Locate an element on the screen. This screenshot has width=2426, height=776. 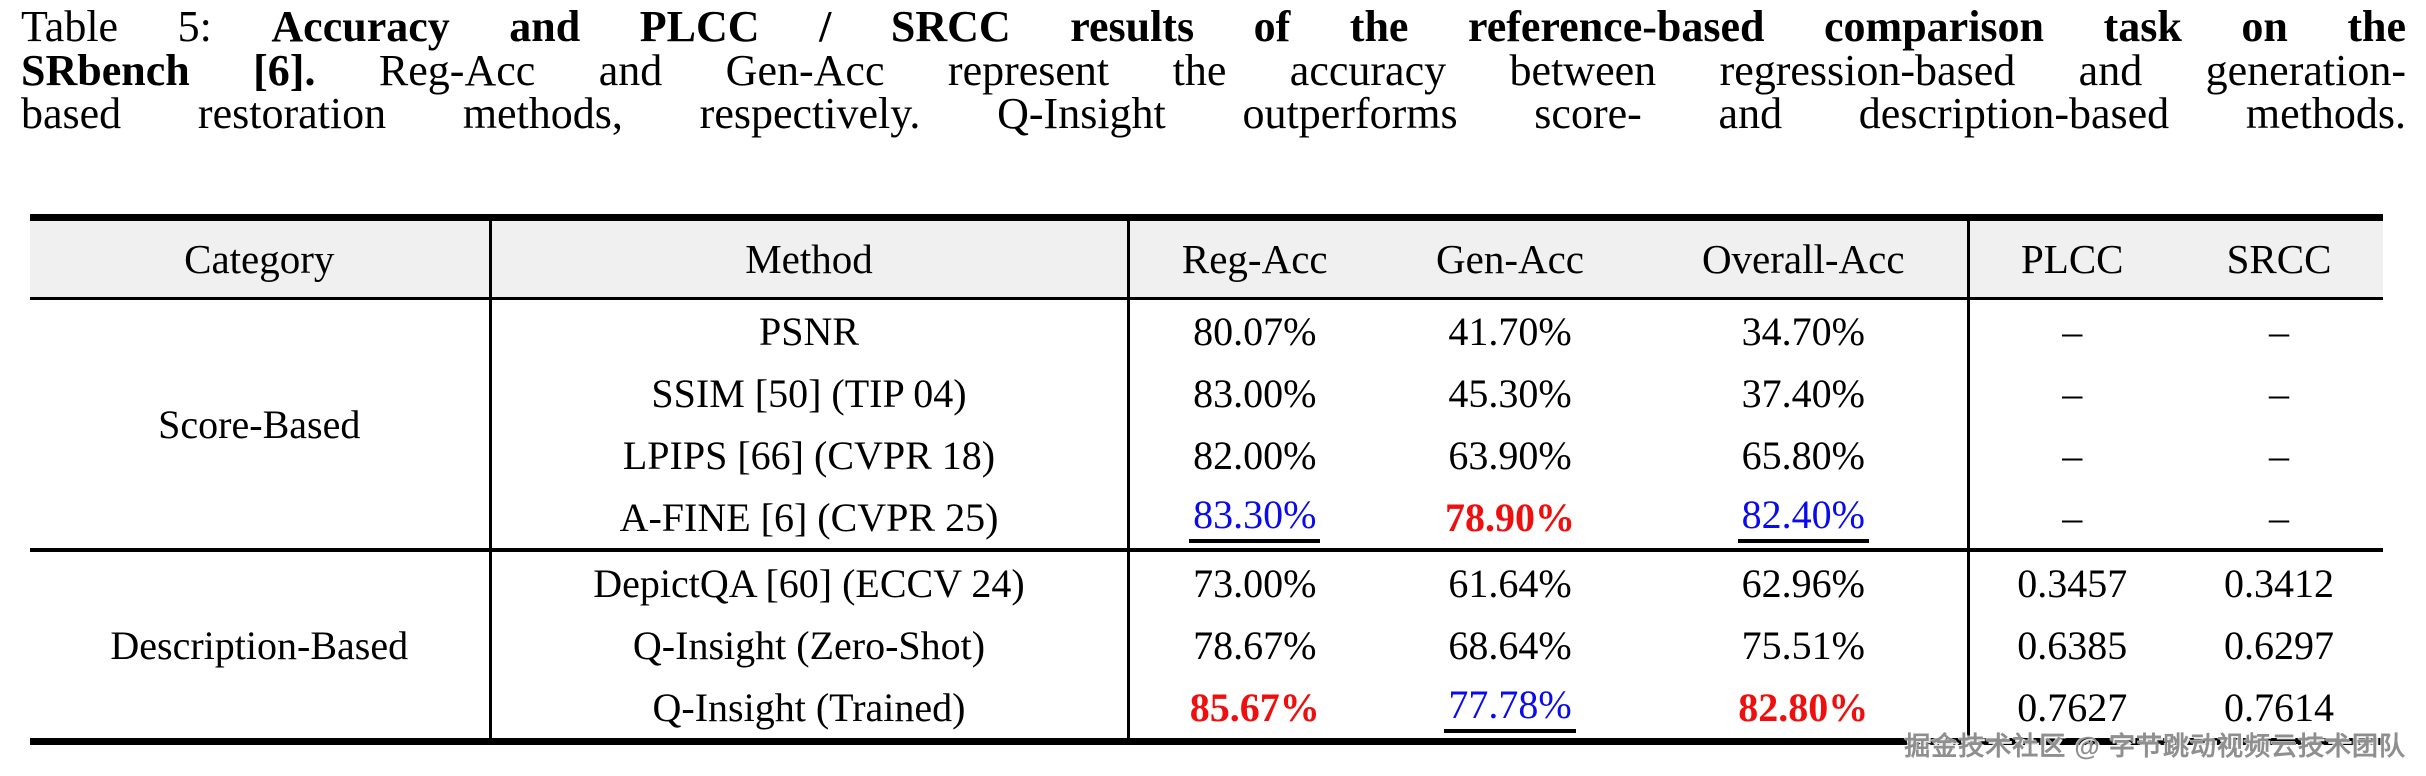
value-cell: 75.51% is located at coordinates (1805, 645).